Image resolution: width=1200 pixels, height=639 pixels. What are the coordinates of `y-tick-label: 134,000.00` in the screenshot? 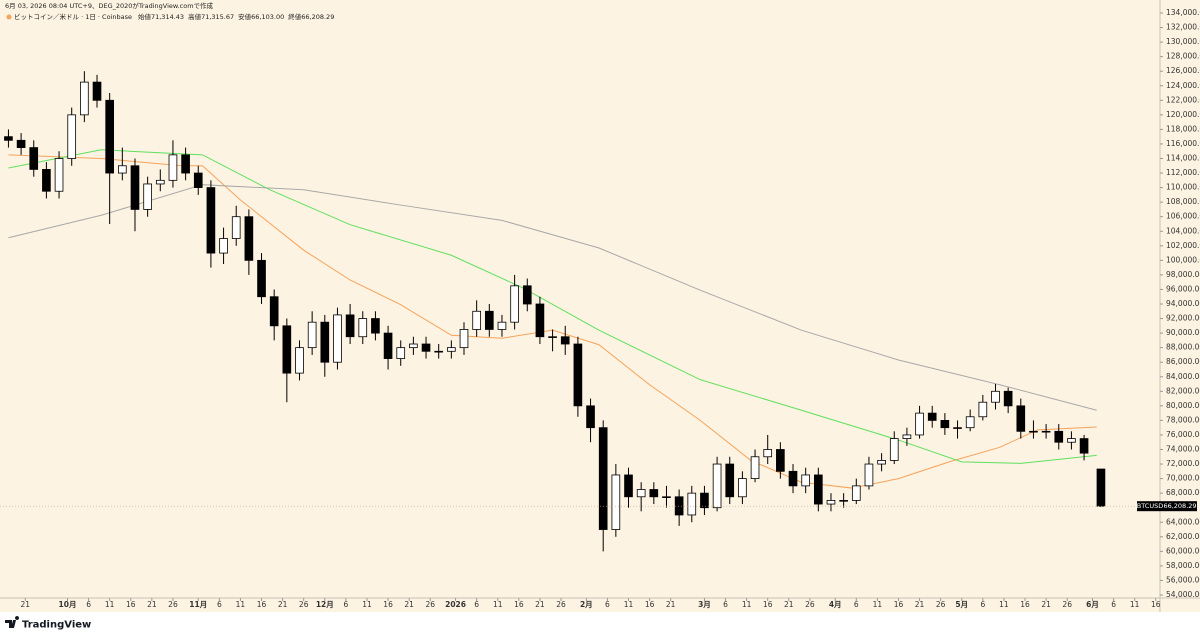 It's located at (1183, 12).